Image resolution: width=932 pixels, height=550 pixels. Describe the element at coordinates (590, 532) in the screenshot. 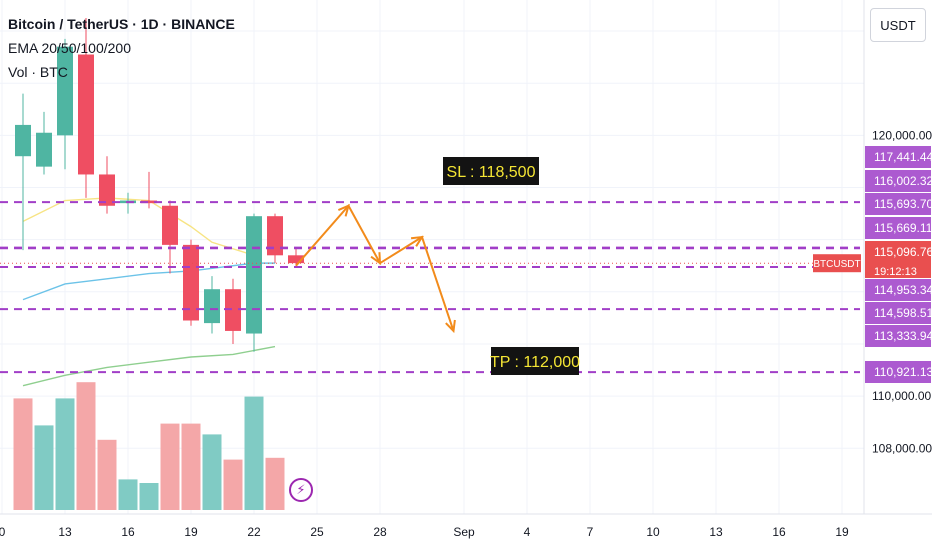

I see `x-tick-label: 7` at that location.